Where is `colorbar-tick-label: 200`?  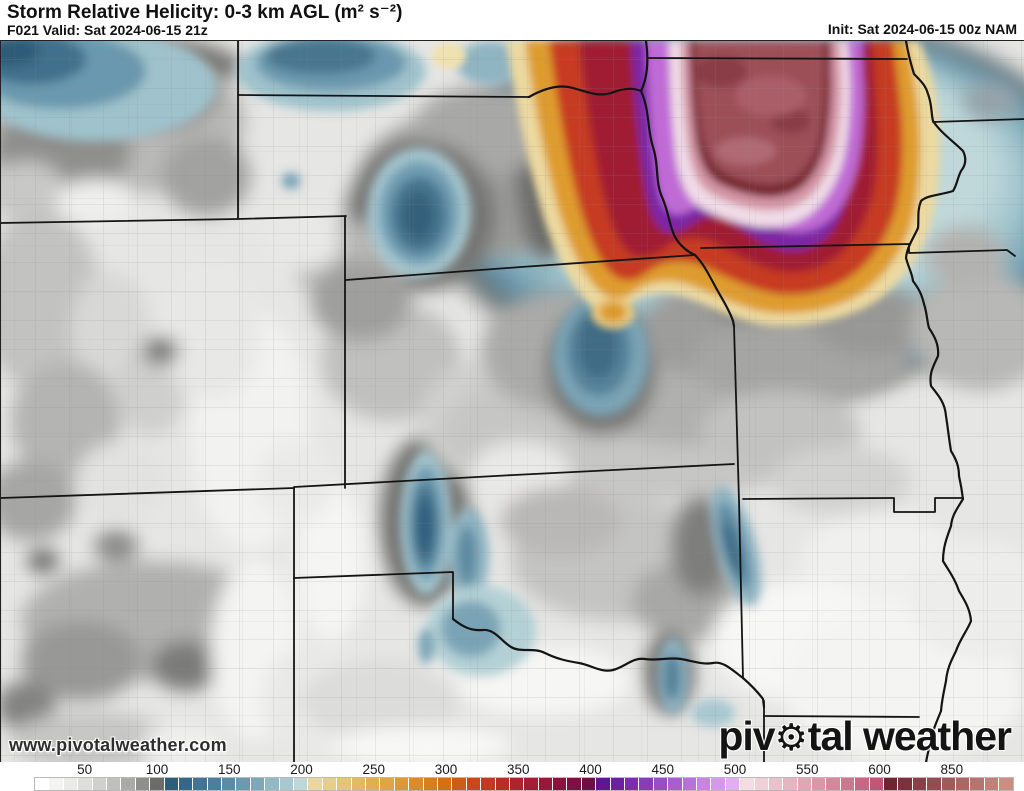 colorbar-tick-label: 200 is located at coordinates (301, 769).